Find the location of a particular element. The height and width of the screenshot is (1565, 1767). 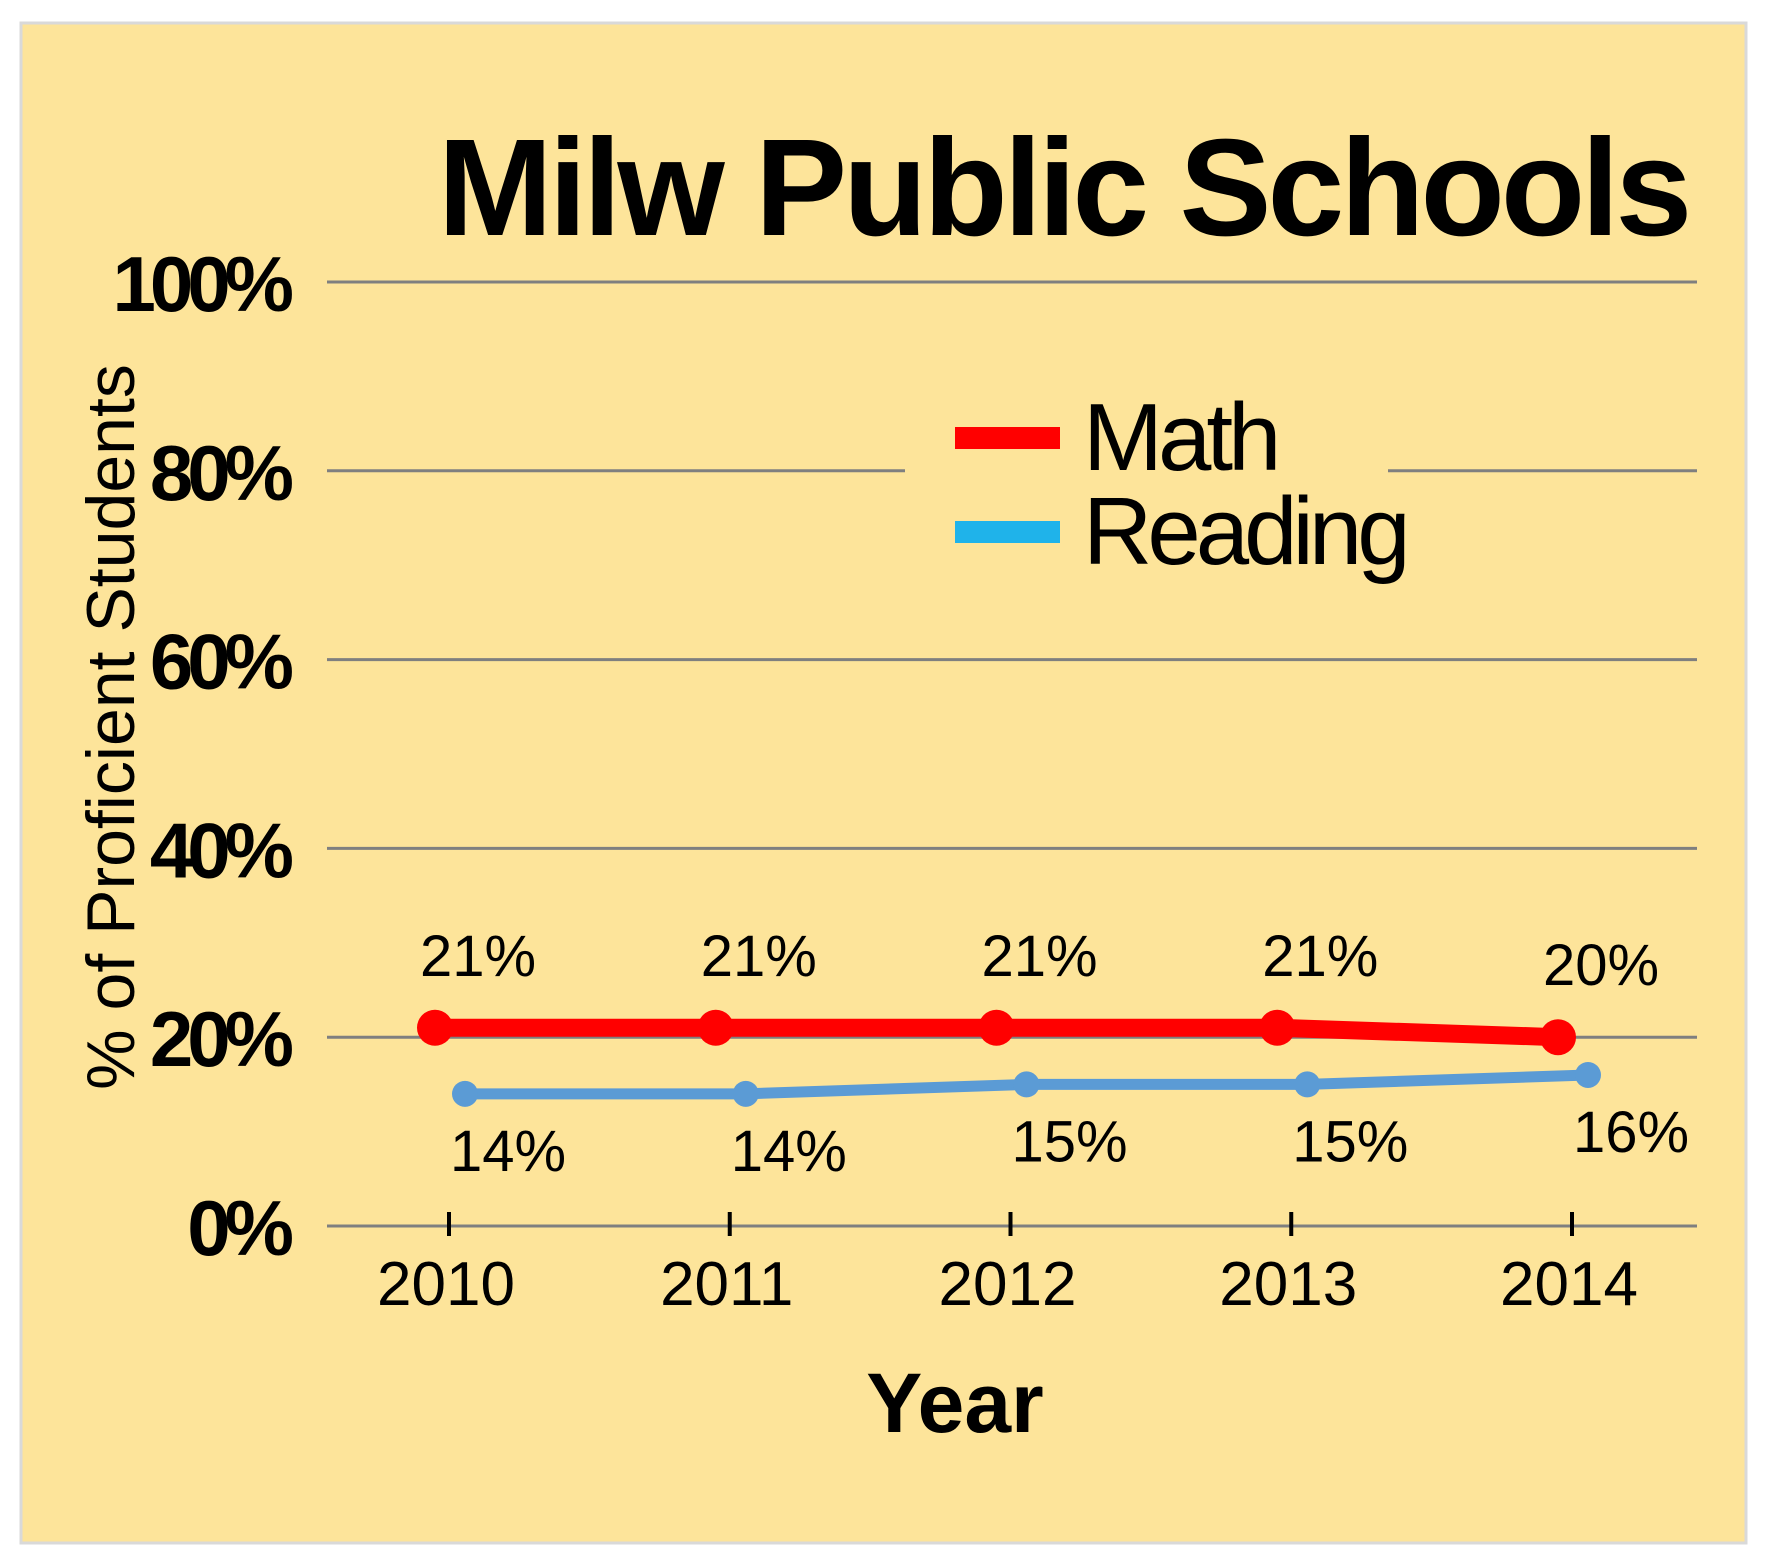

y-tick-label: 20% is located at coordinates (221, 1039).